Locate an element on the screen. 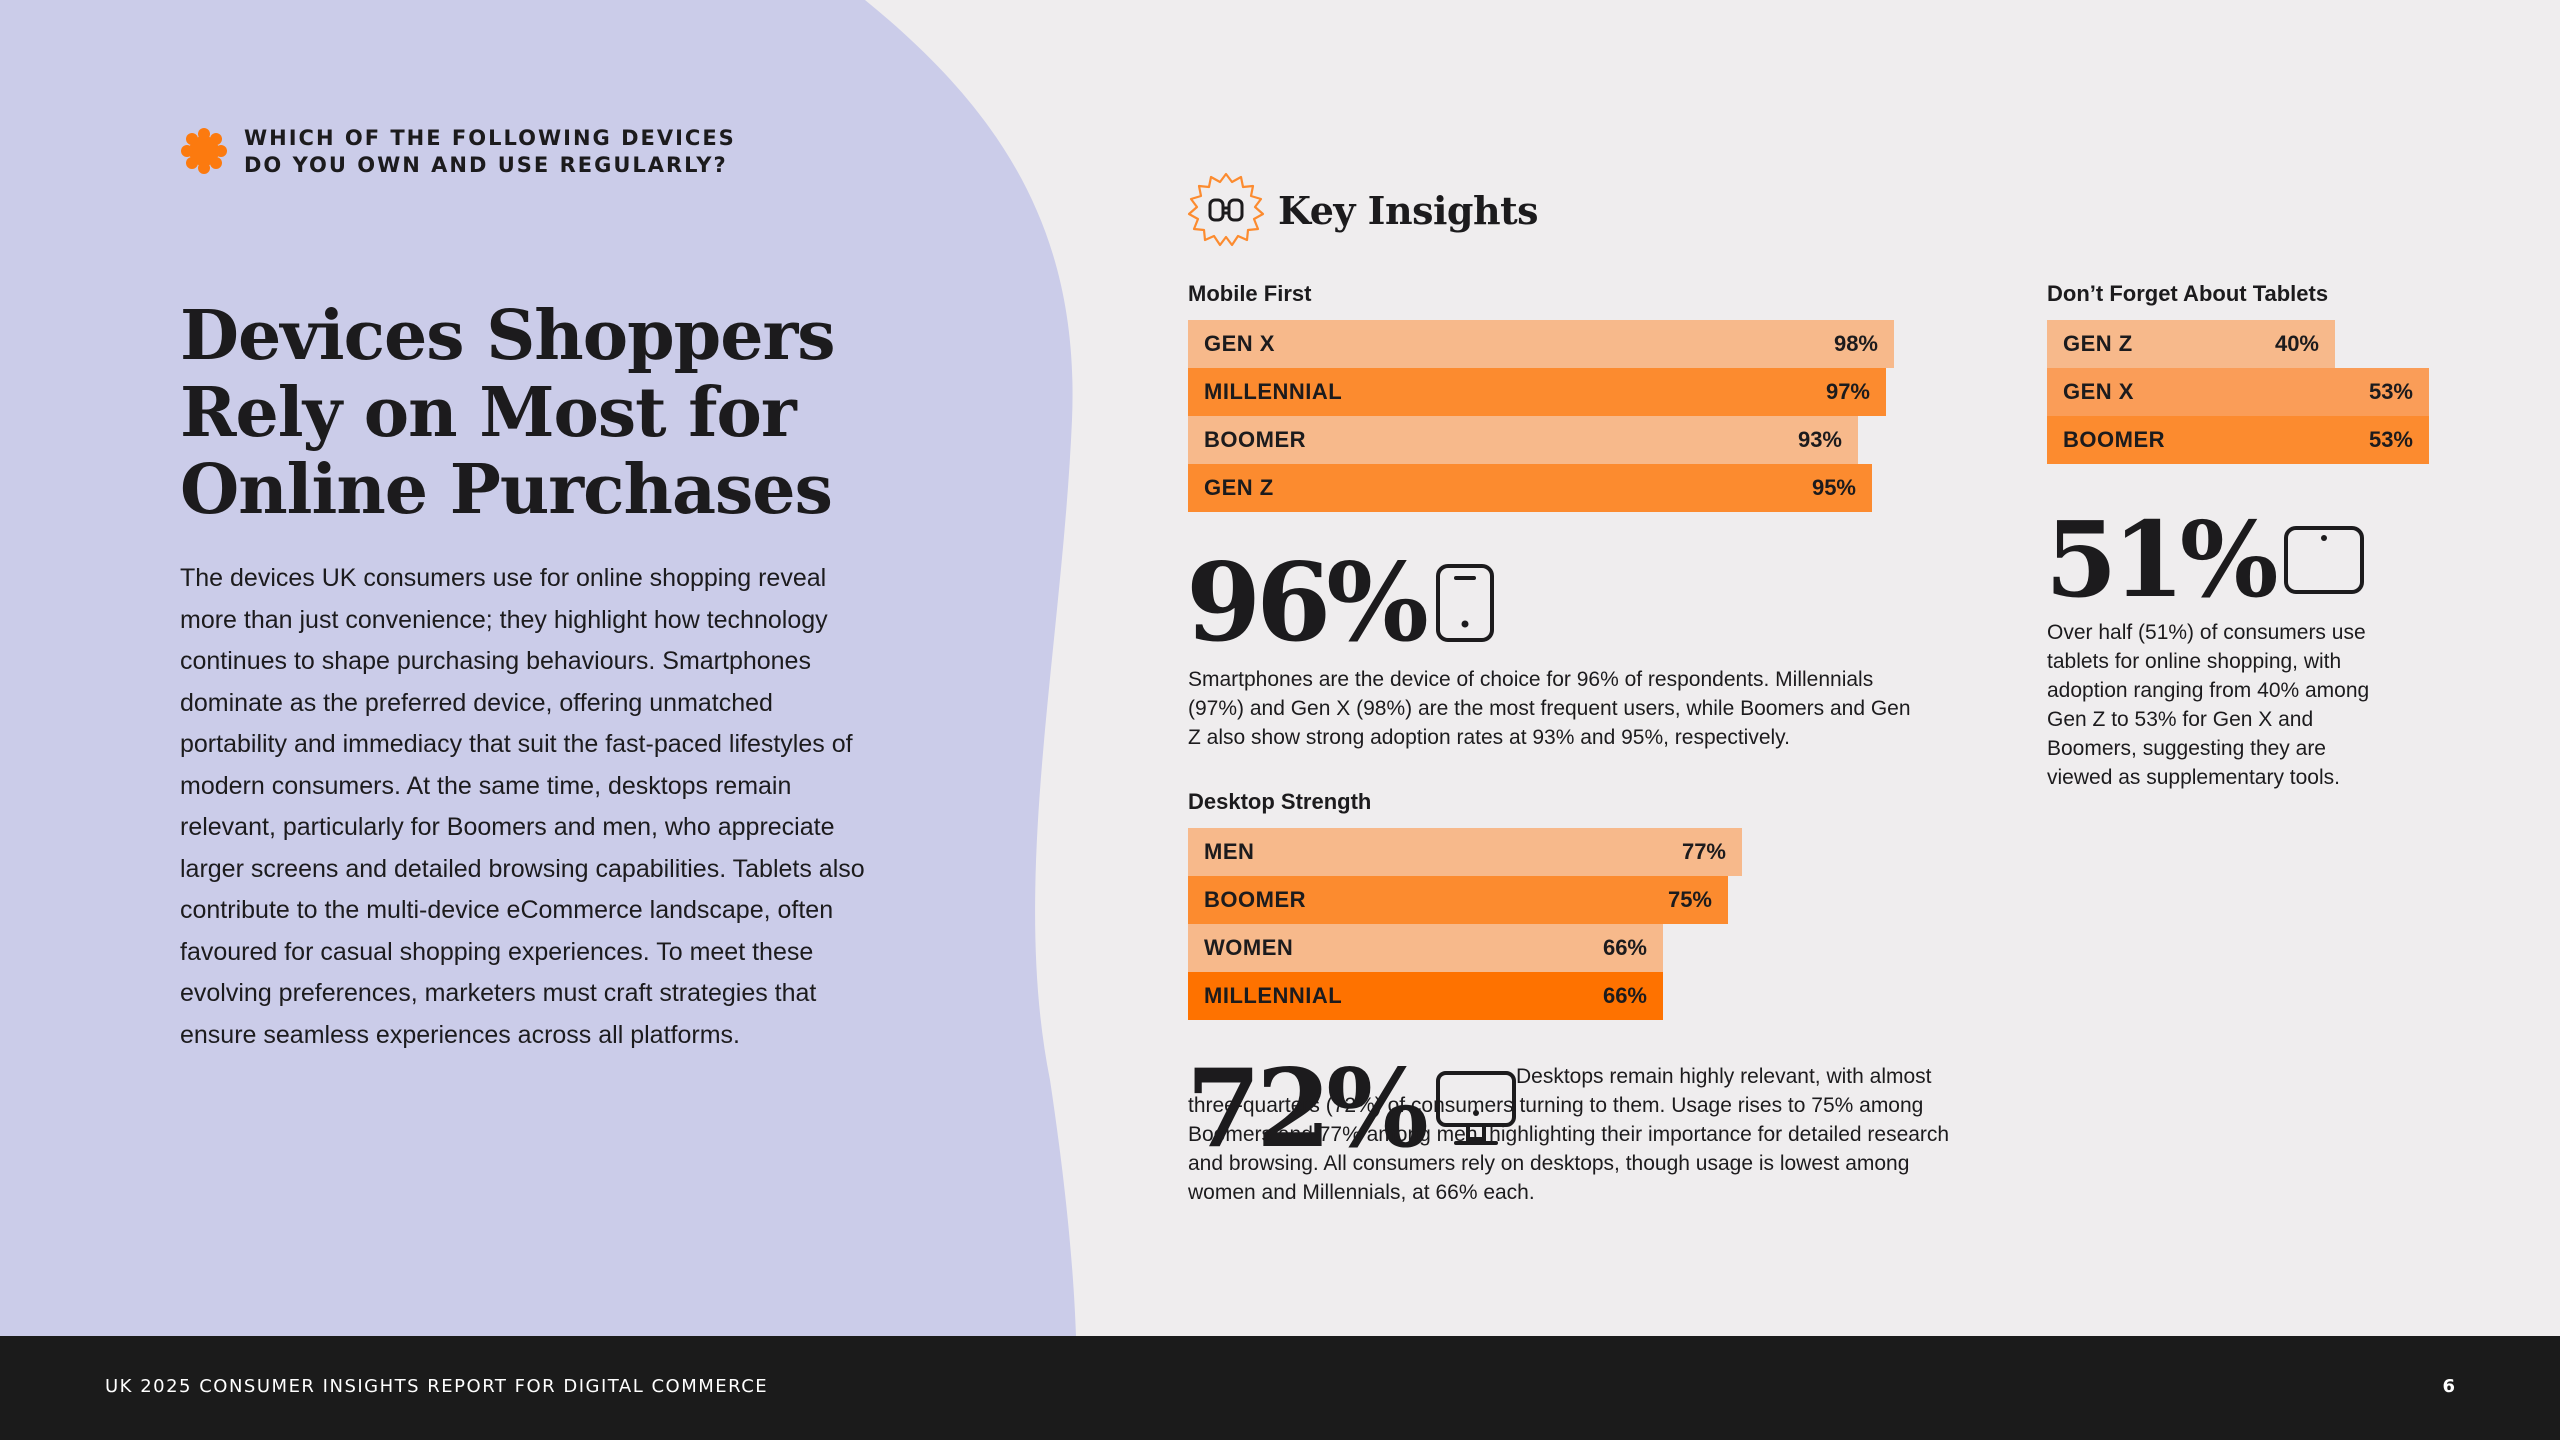  tablet-bar-value: 40% is located at coordinates (2296, 343).